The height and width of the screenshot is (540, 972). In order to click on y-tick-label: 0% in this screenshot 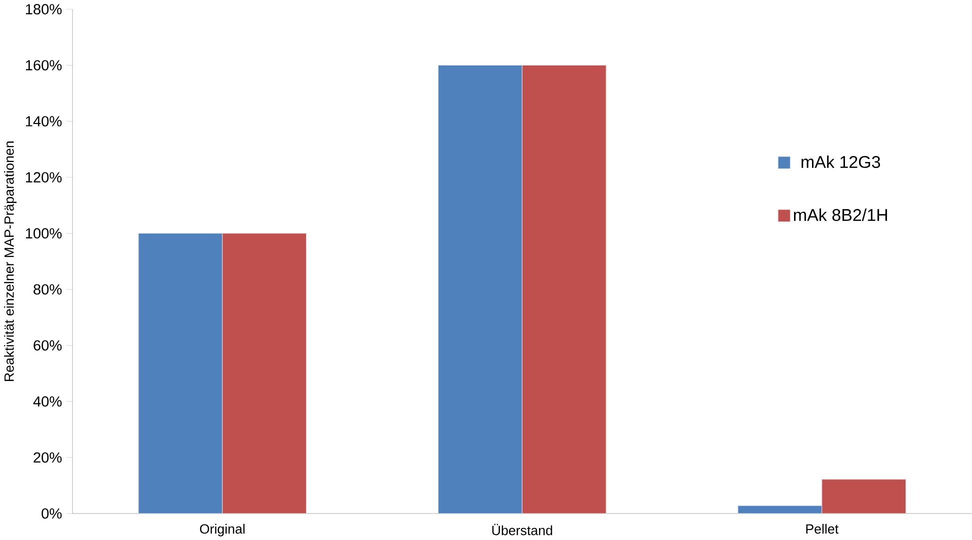, I will do `click(52, 513)`.